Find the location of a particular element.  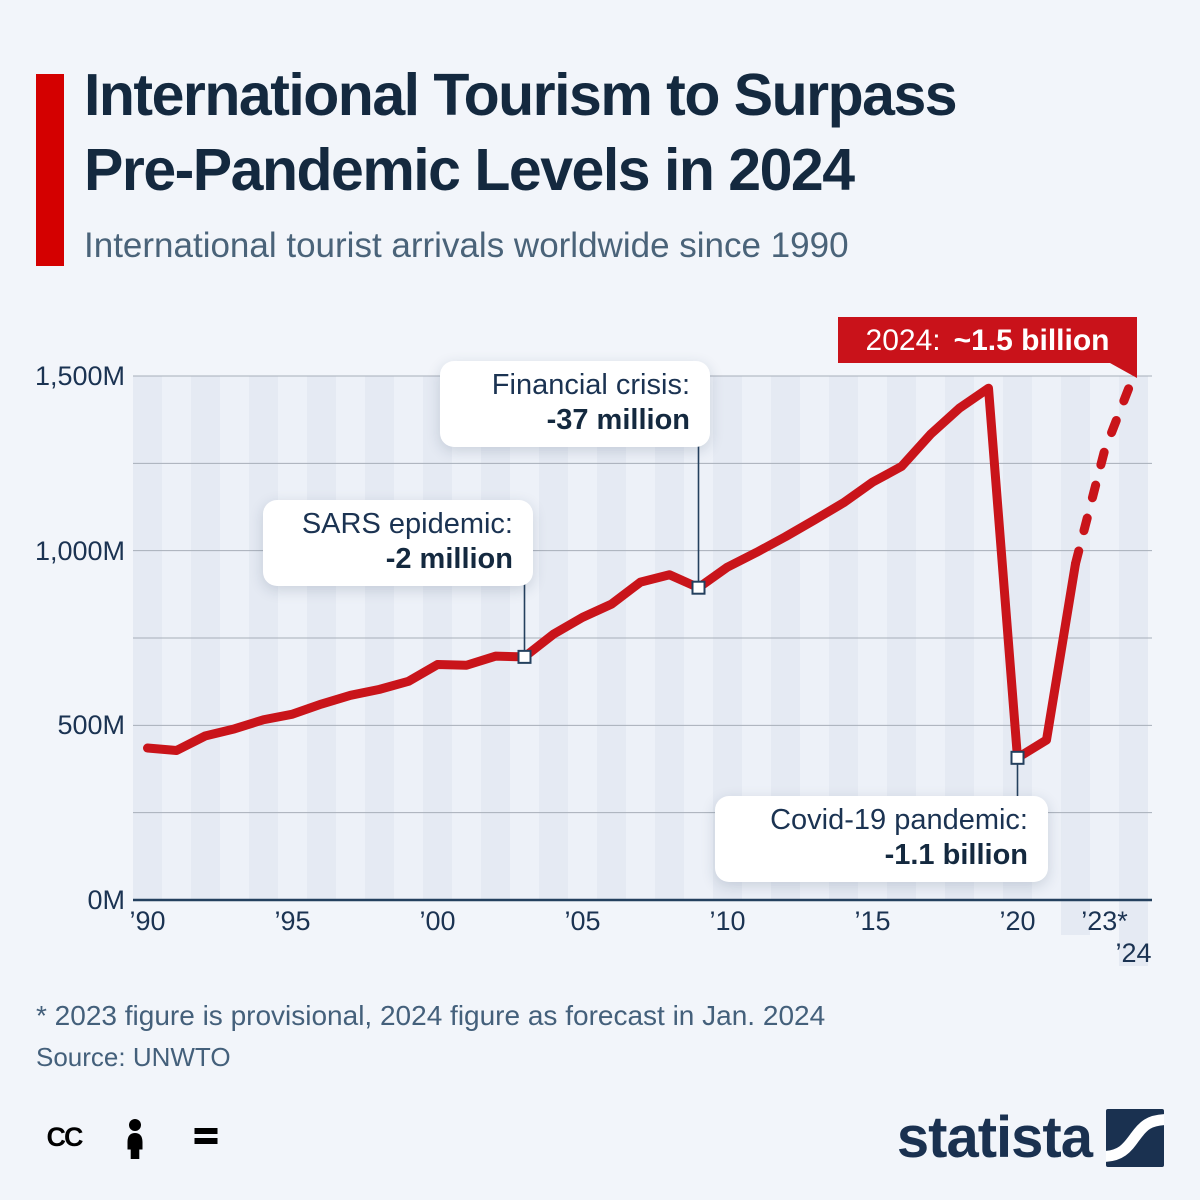

callout-2024-value: ~1.5 billion is located at coordinates (1031, 340).